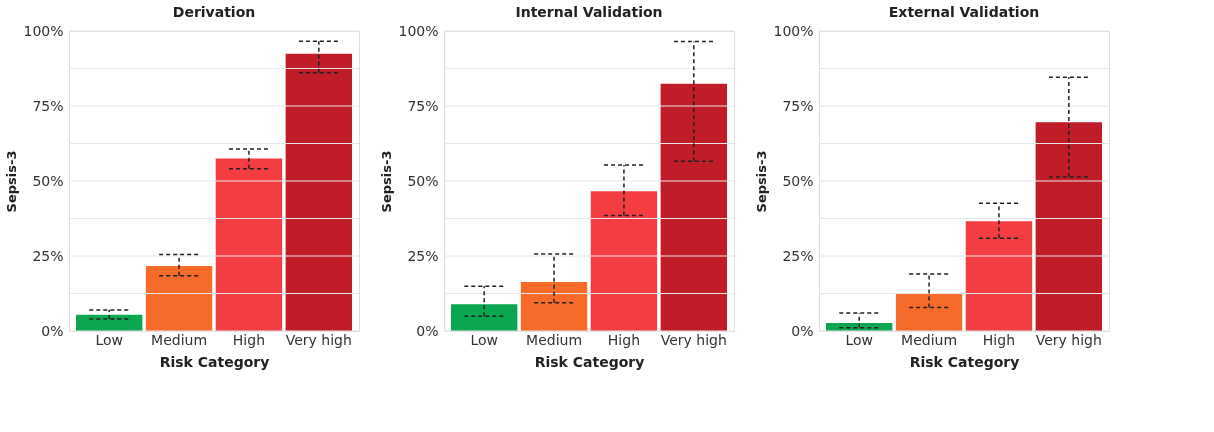  I want to click on chart-title: External Validation, so click(964, 12).